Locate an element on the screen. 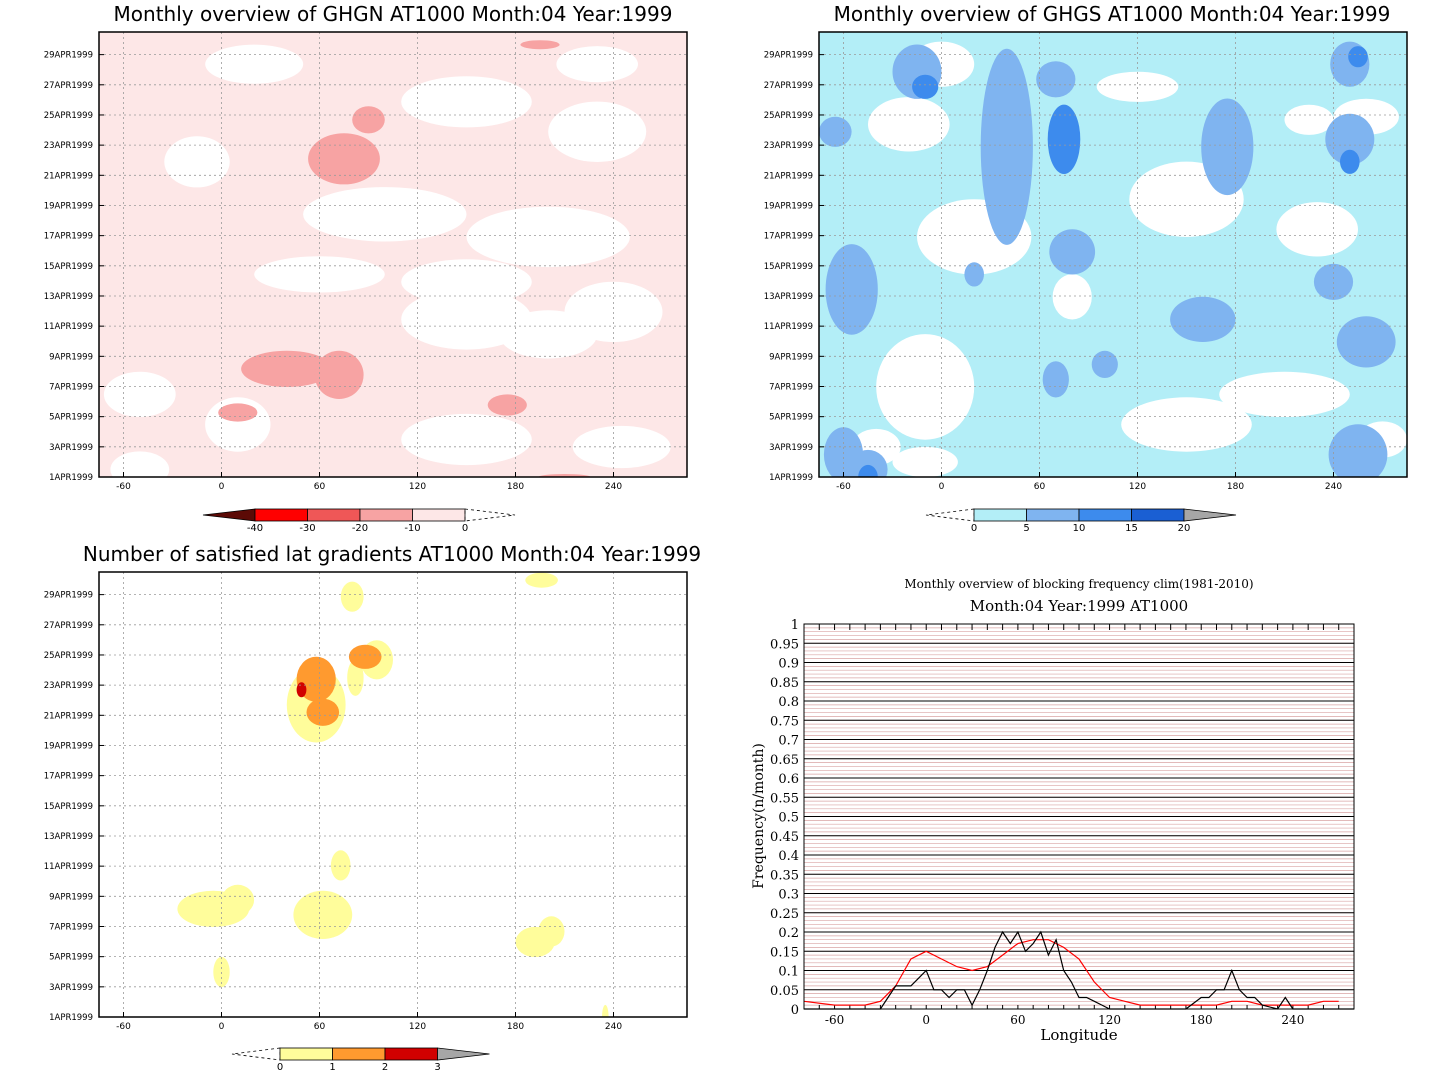 This screenshot has height=1091, width=1440. blocking-subtitle: Month:04 Year:1999 AT1000 is located at coordinates (1079, 606).